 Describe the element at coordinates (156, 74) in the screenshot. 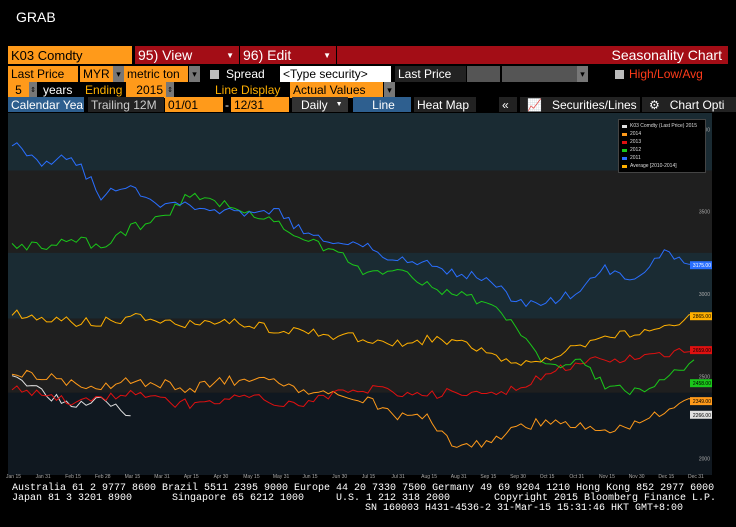

I see `unit-select: metric ton` at that location.